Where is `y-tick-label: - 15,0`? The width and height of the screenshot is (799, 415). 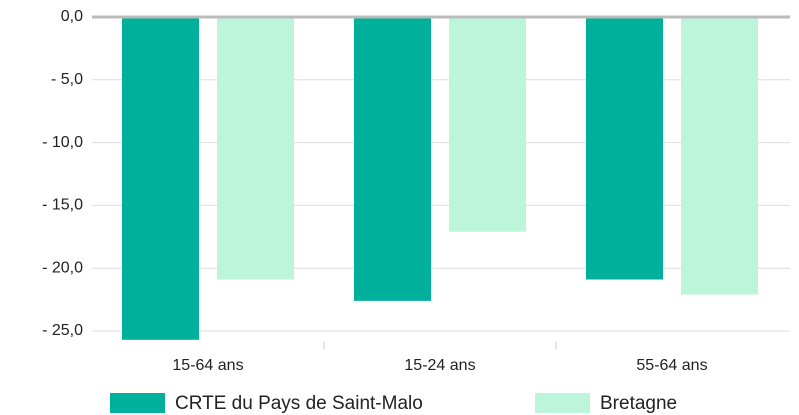 y-tick-label: - 15,0 is located at coordinates (62, 205).